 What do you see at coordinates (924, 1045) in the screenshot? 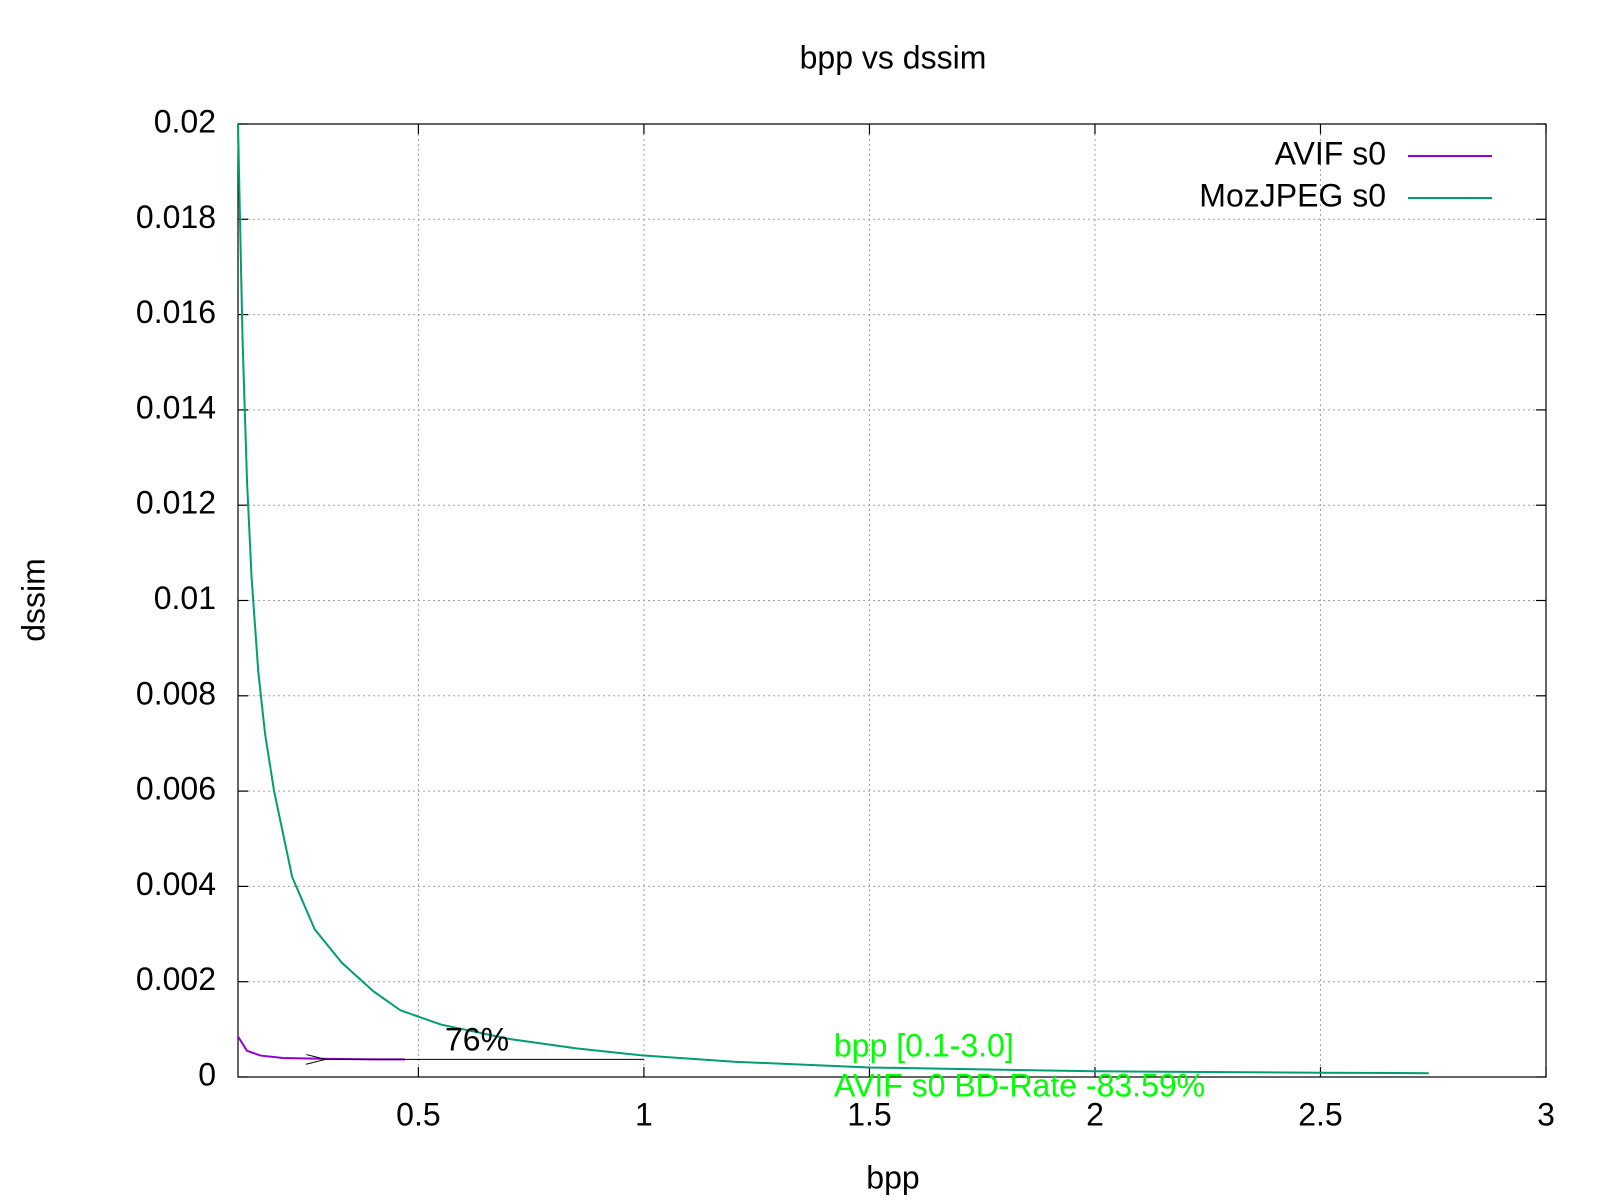
I see `annotation: bpp [0.1-3.0]` at bounding box center [924, 1045].